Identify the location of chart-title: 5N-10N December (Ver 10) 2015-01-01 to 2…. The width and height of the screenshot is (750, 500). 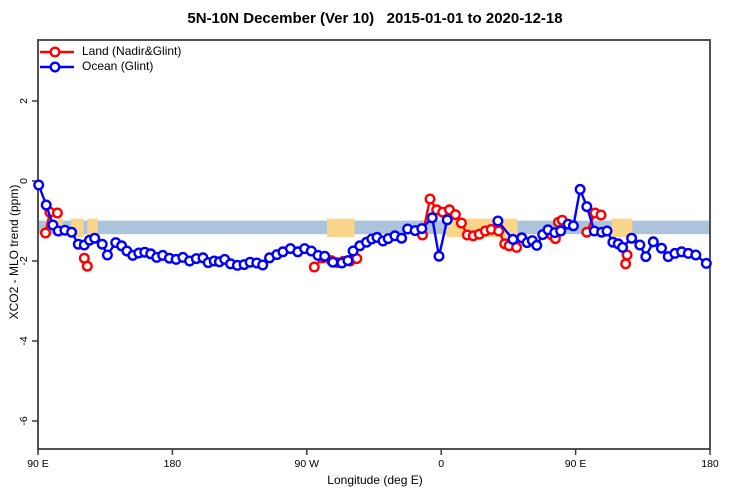
(375, 18).